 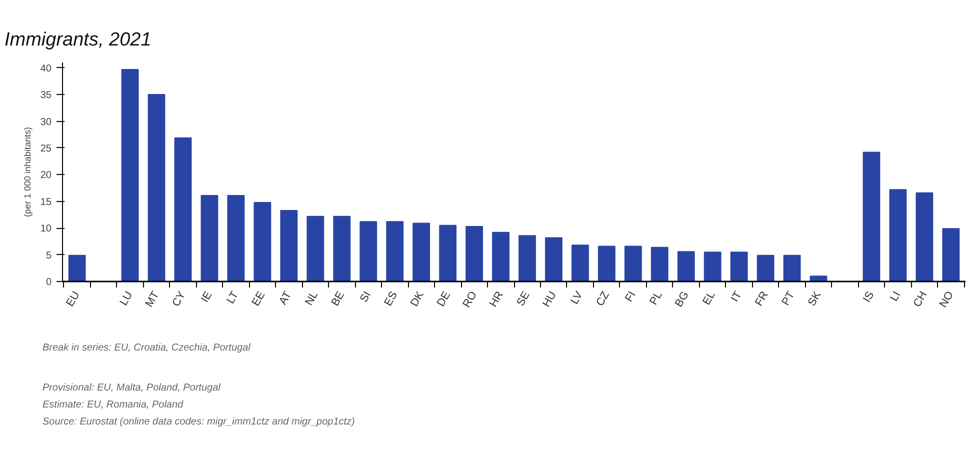 What do you see at coordinates (577, 297) in the screenshot?
I see `x-tick-label: LV` at bounding box center [577, 297].